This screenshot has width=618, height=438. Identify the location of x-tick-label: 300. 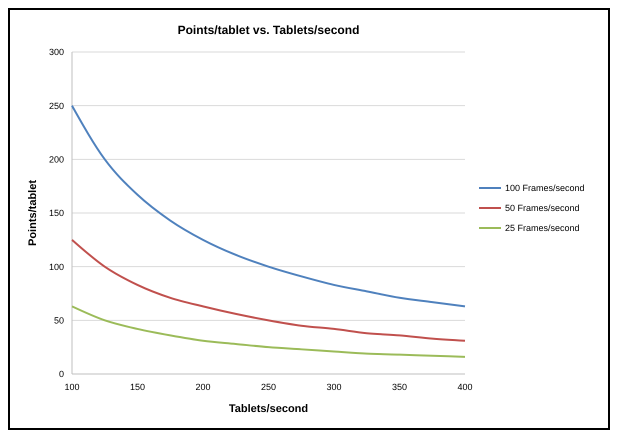
(334, 387).